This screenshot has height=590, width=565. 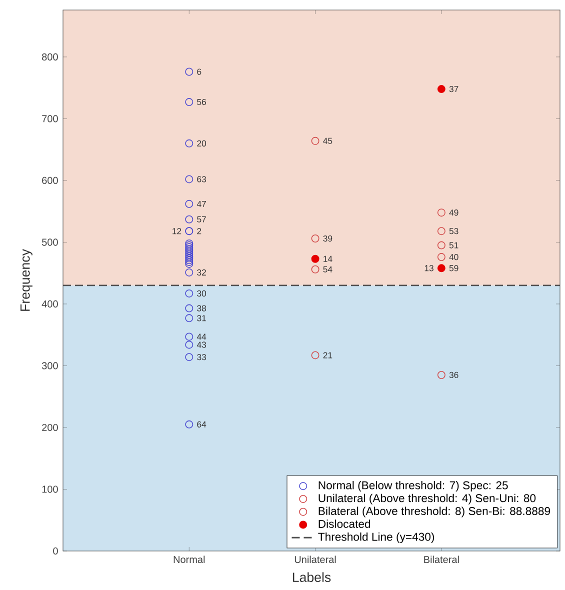 I want to click on annotation: 40, so click(x=453, y=257).